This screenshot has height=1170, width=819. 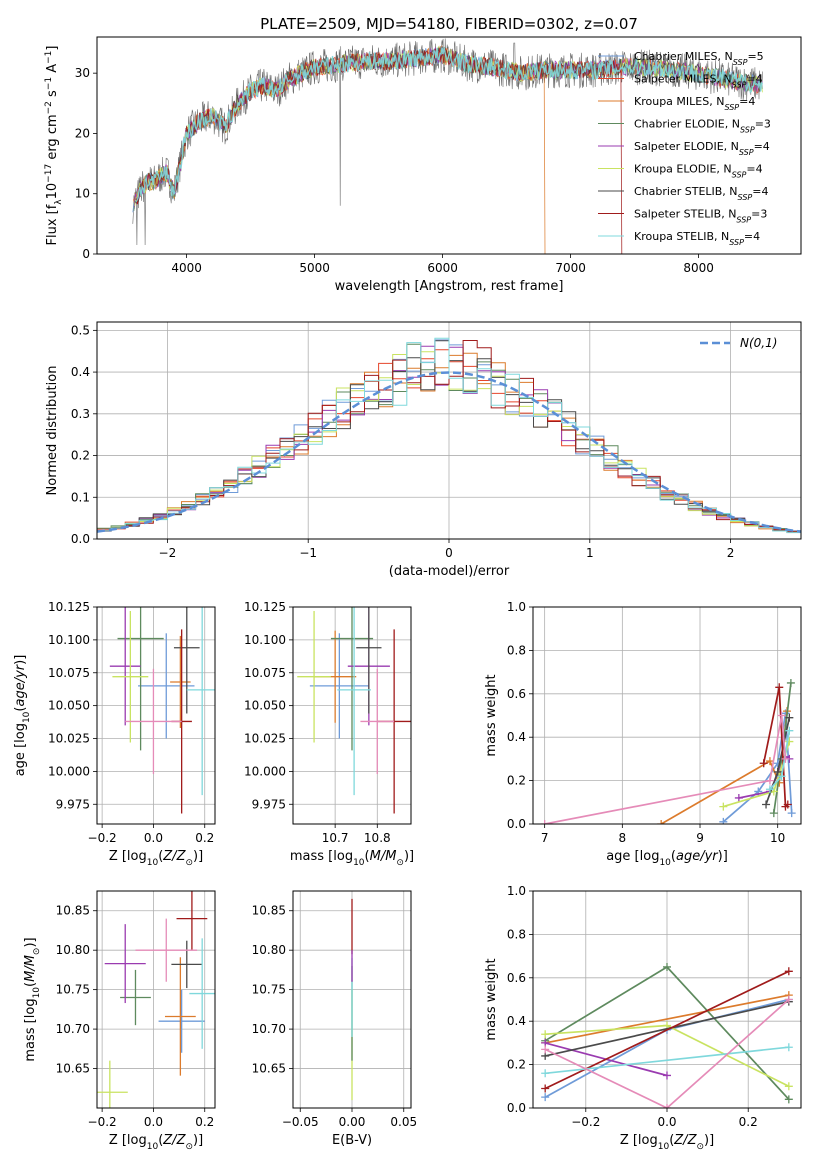 I want to click on tick-label-y: 0.0, so click(x=80, y=539).